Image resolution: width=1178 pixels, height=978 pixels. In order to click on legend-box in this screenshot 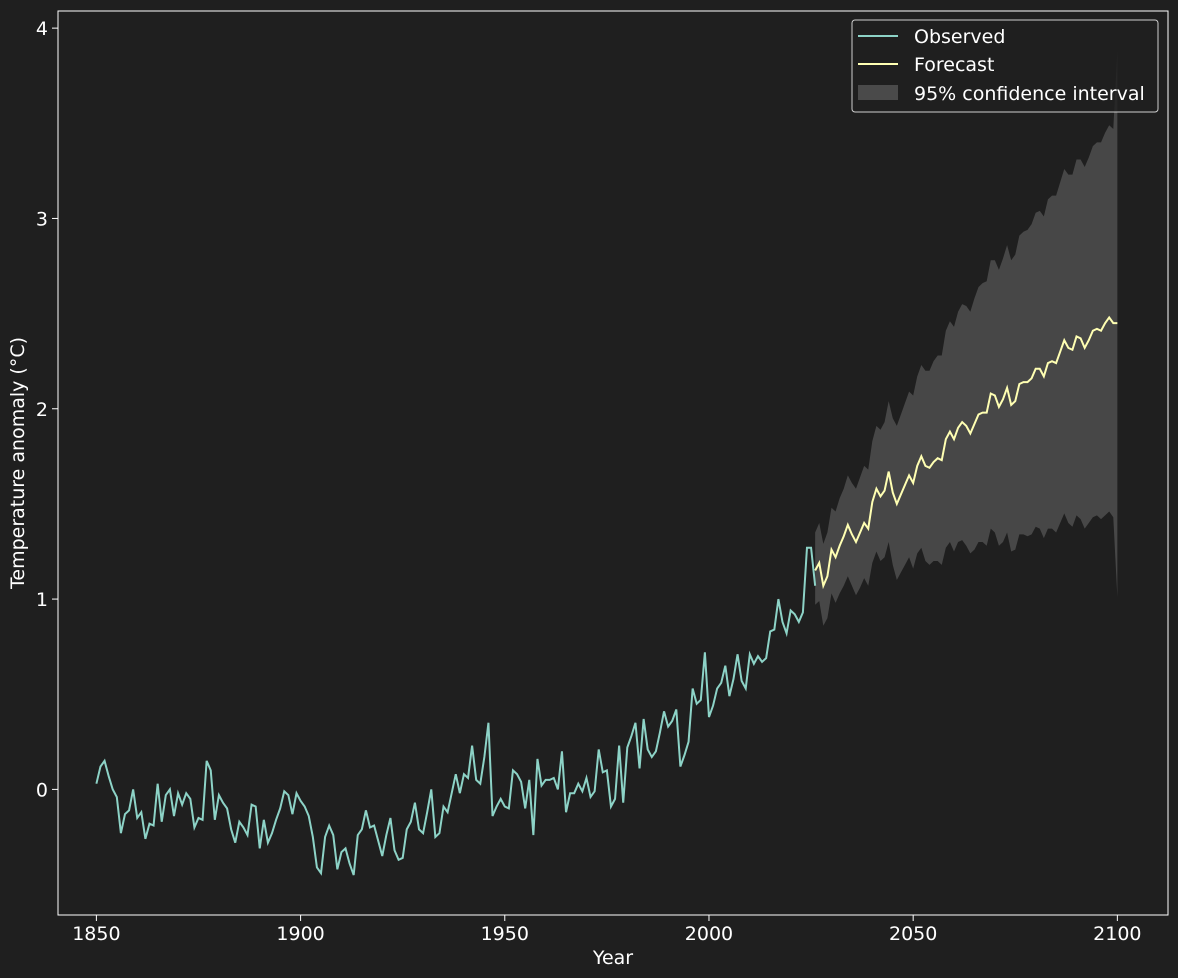, I will do `click(1005, 66)`.